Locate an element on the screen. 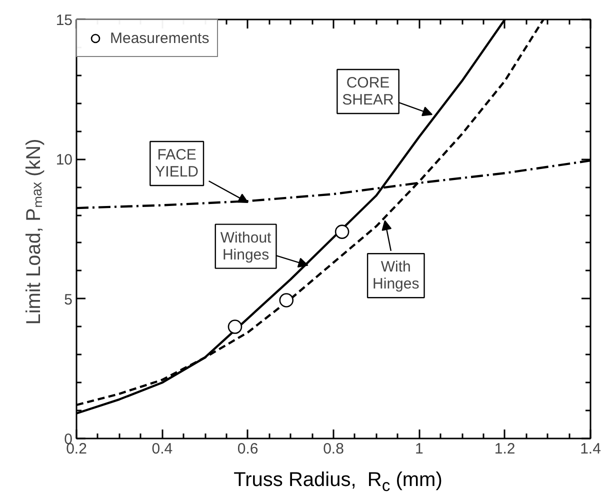  annotation: With Hinges is located at coordinates (396, 275).